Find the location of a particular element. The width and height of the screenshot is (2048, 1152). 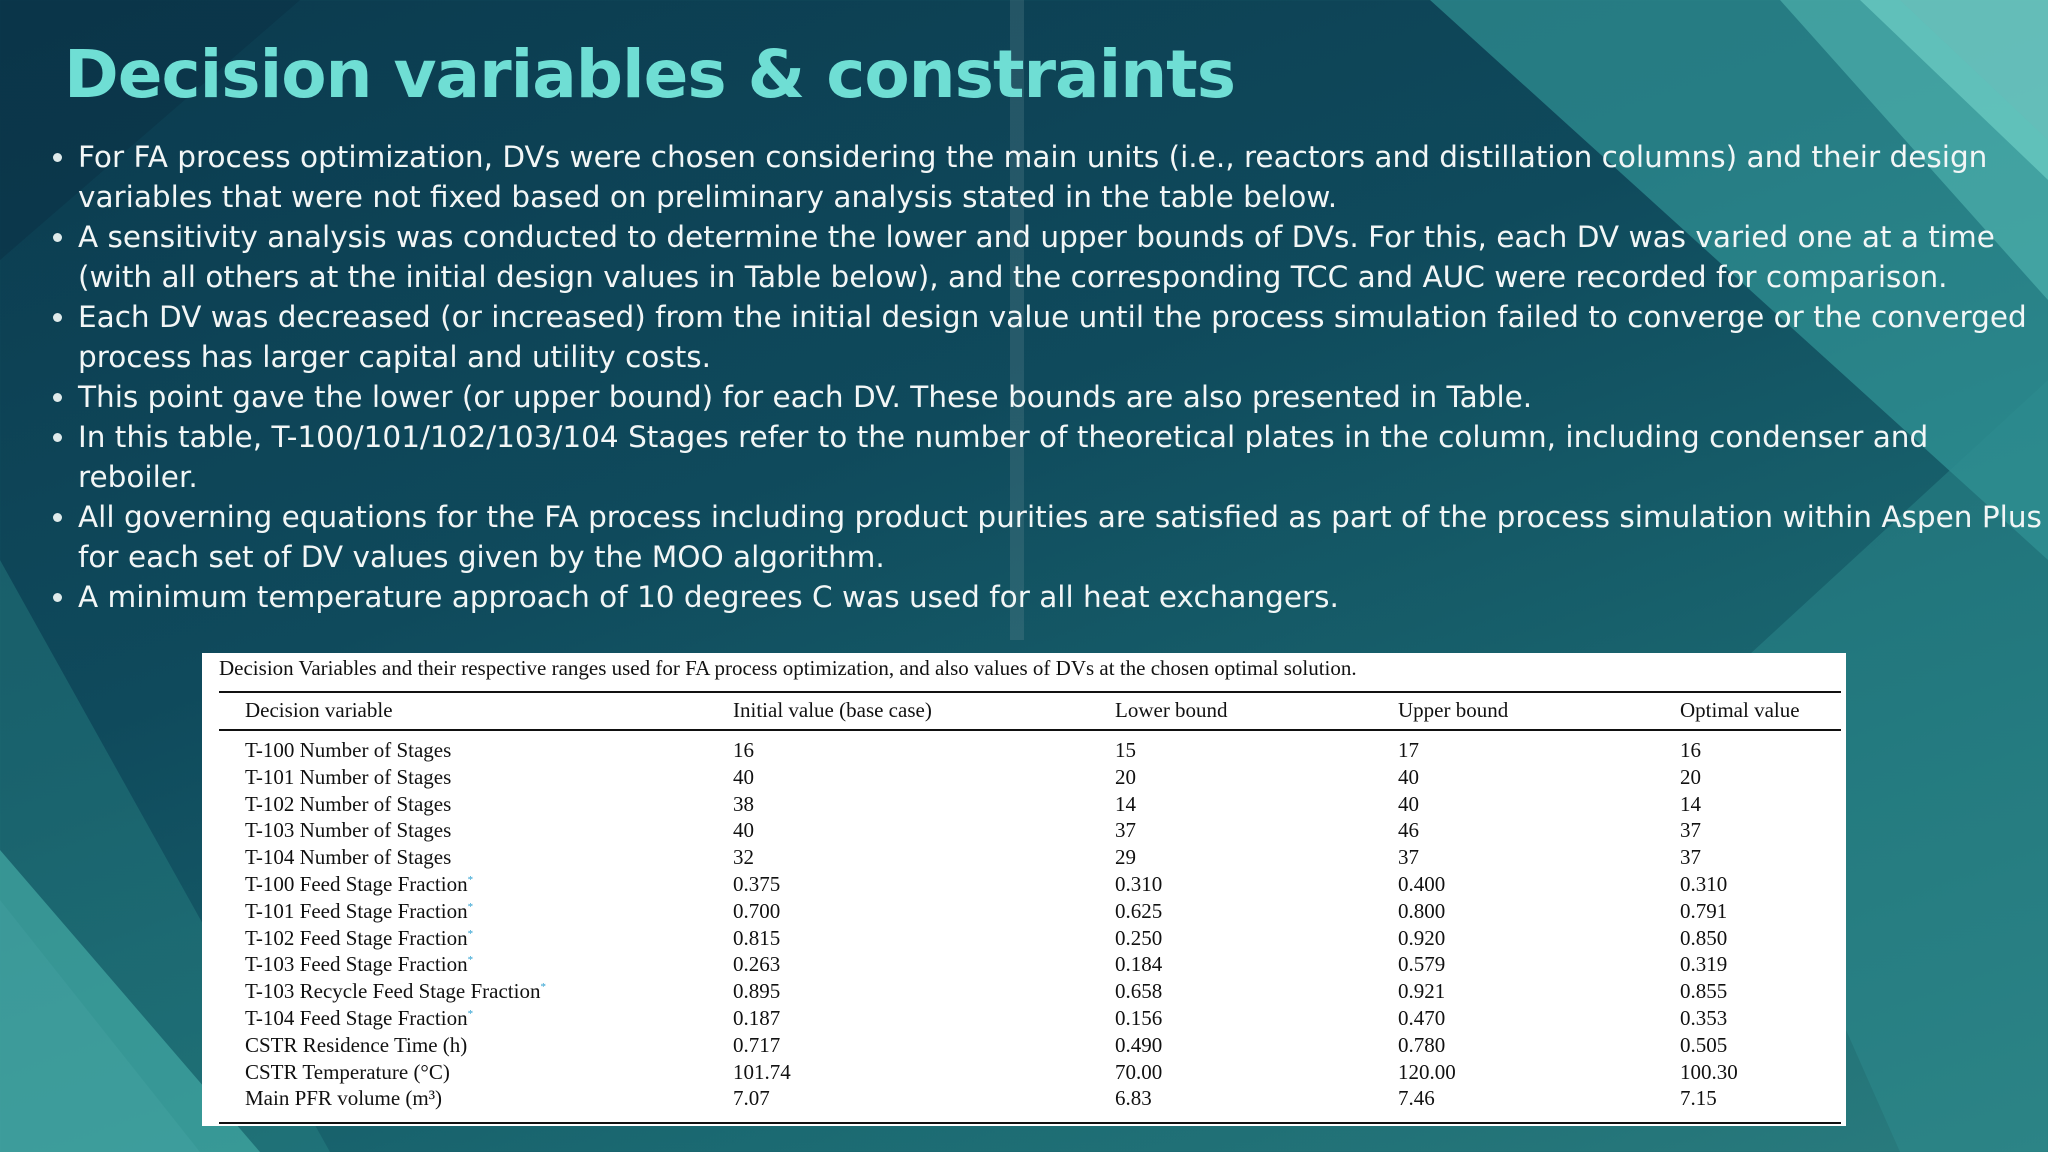

cell: 46 is located at coordinates (1408, 830).